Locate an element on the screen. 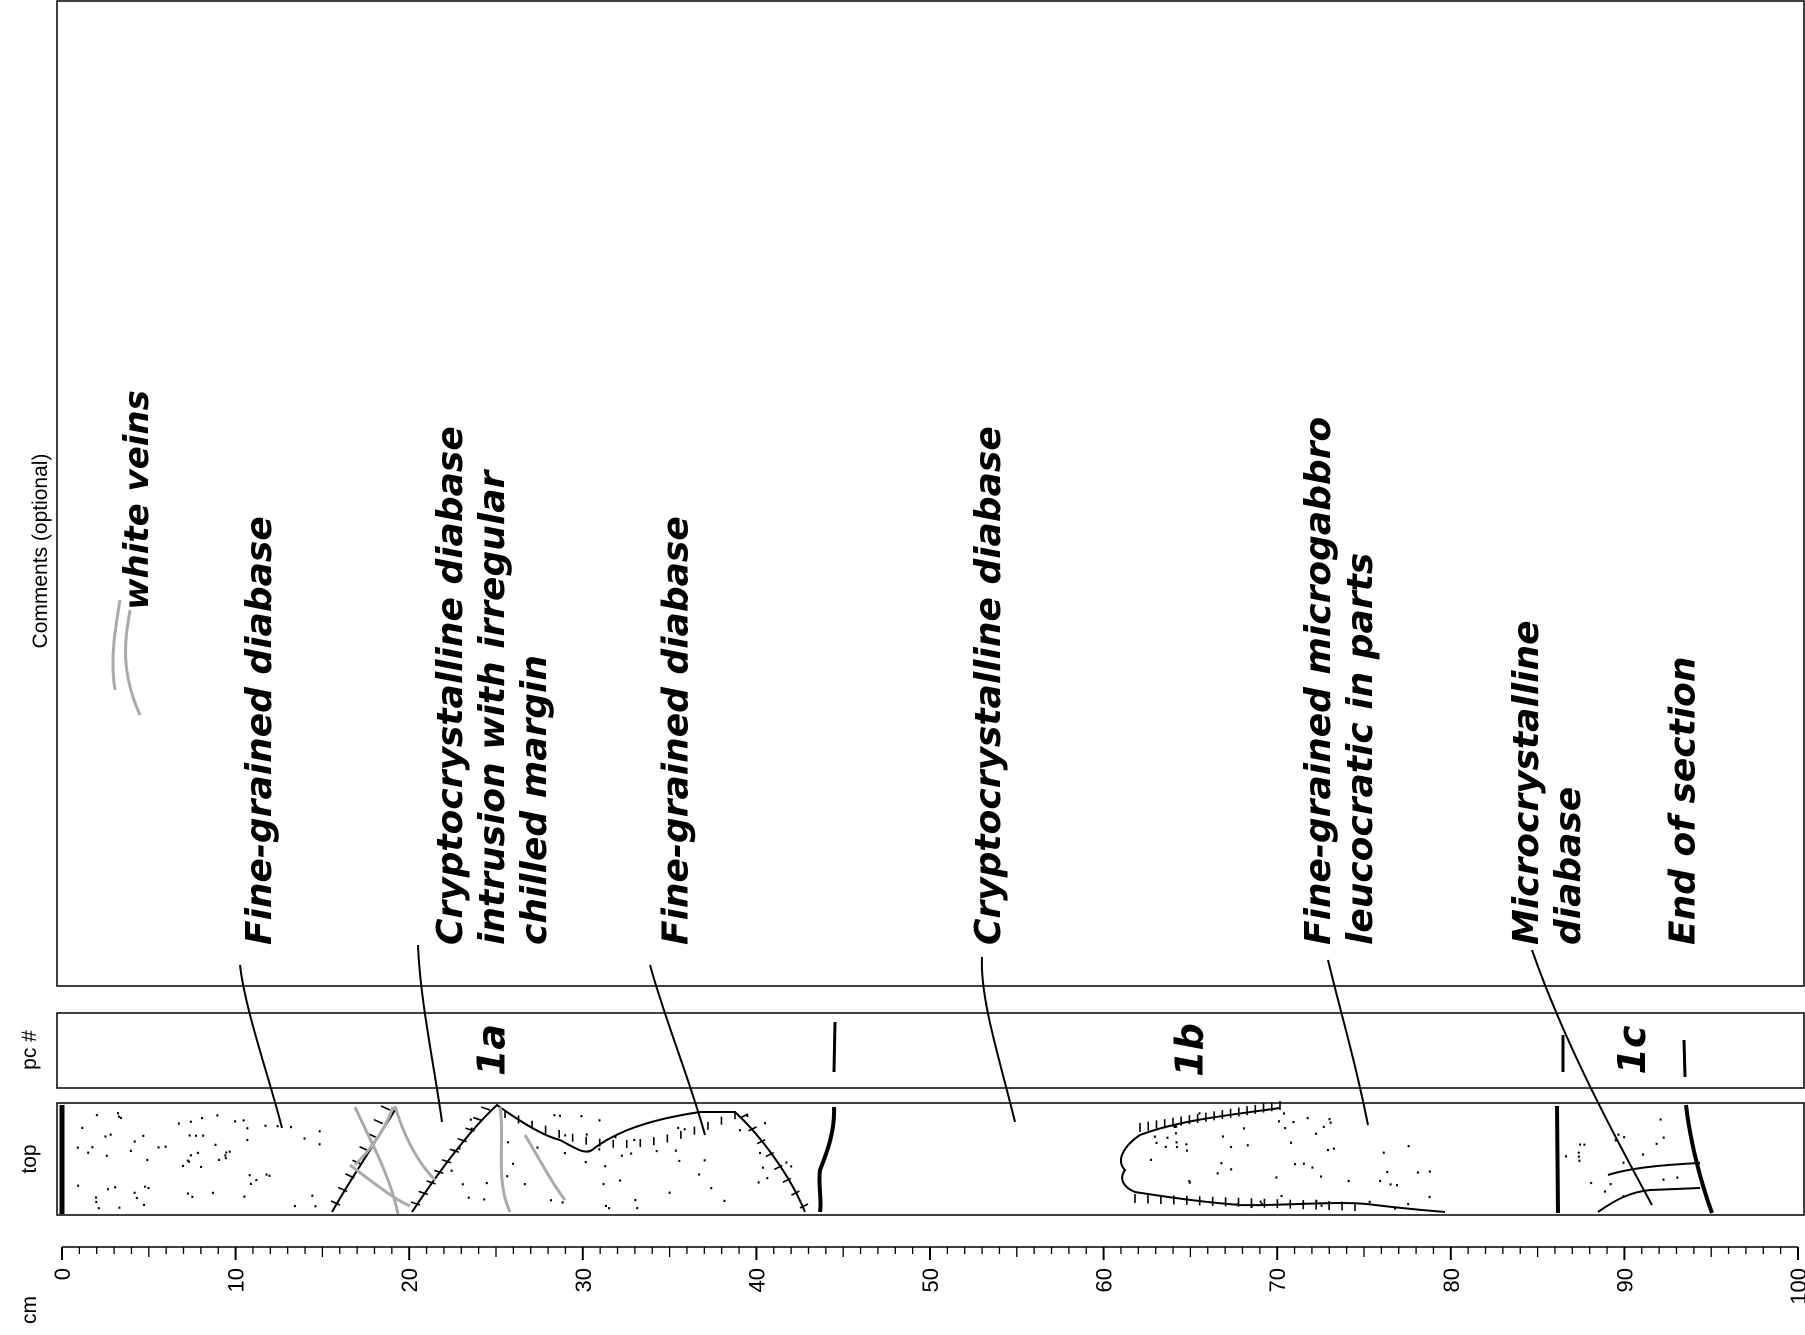  ruler-tick-label: 30 is located at coordinates (583, 1280).